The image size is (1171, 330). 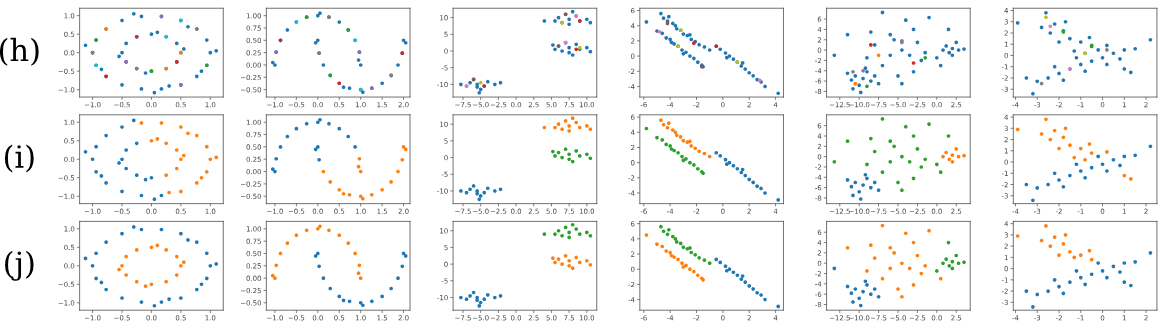 I want to click on y-axis-title: (i), so click(x=19, y=158).